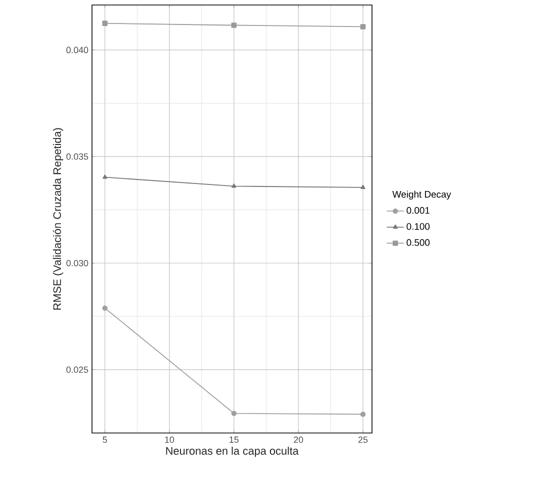 This screenshot has height=479, width=537. Describe the element at coordinates (234, 439) in the screenshot. I see `x-tick-label: 15` at that location.